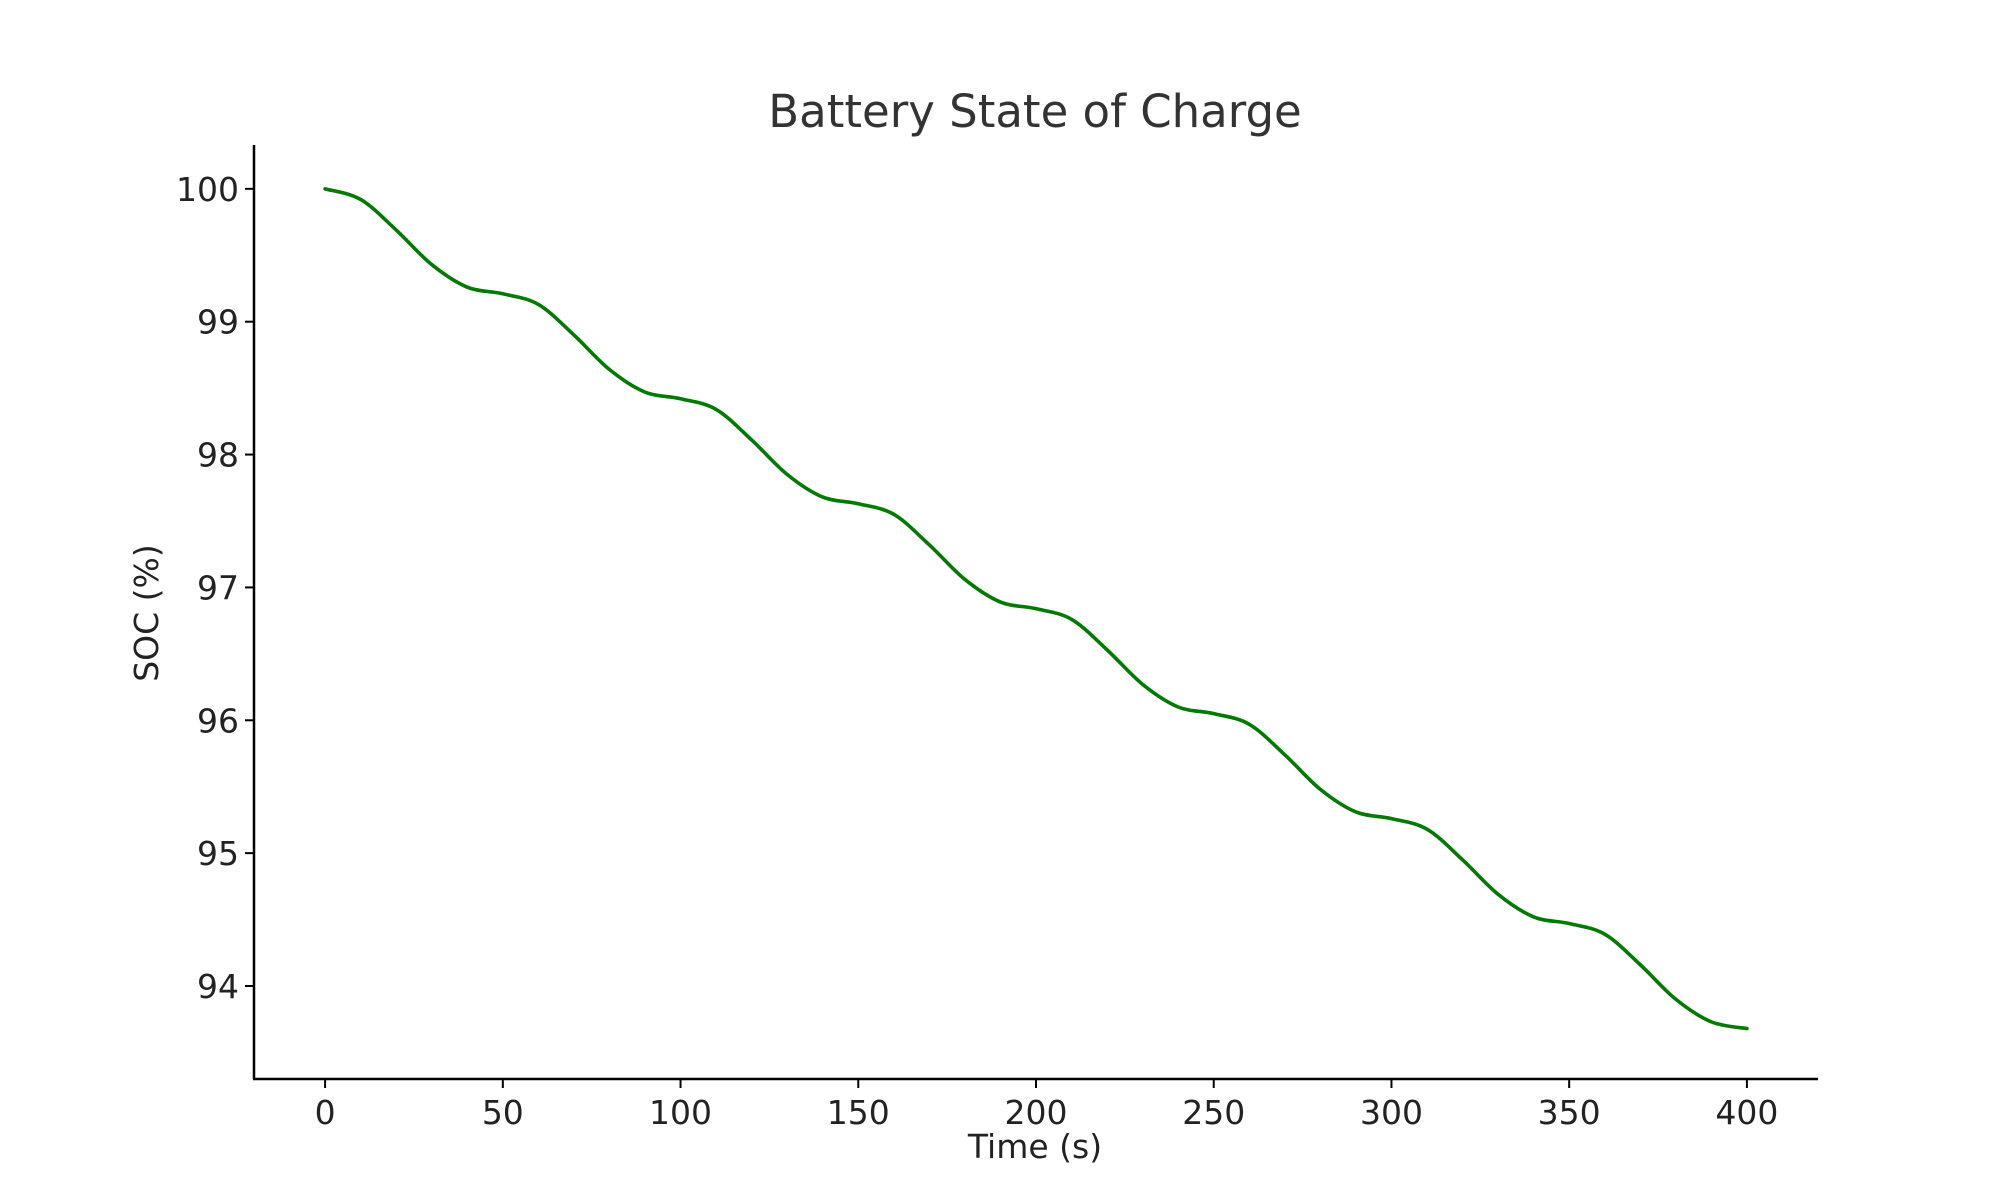 The width and height of the screenshot is (2000, 1200). What do you see at coordinates (218, 720) in the screenshot?
I see `y-tick-label: 96` at bounding box center [218, 720].